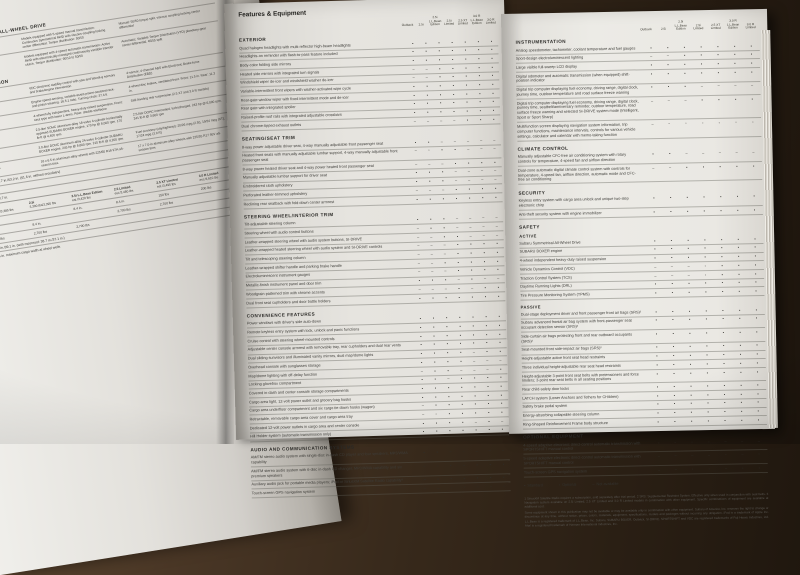 This screenshot has height=575, width=800. Describe the element at coordinates (701, 86) in the screenshot. I see `availability-marks: ▪ ▪ ▪ – – – –` at that location.